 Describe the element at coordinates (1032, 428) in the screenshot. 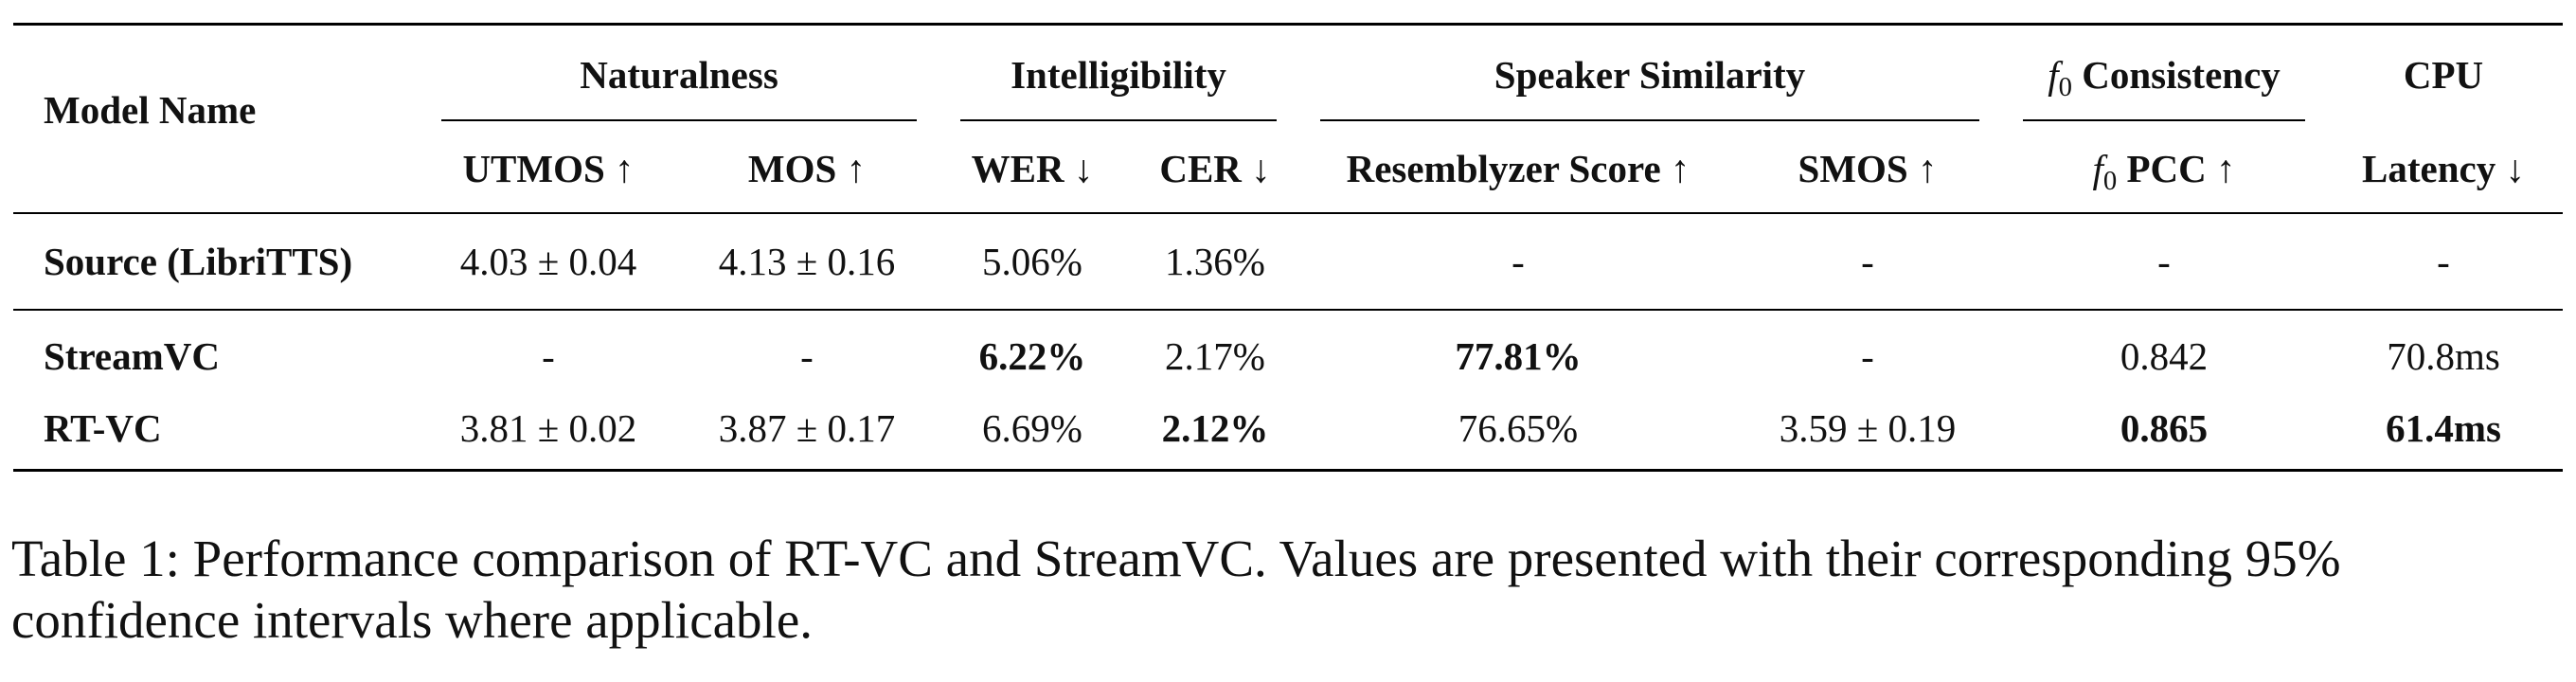

I see `rtvc-wer: 6.69%` at that location.